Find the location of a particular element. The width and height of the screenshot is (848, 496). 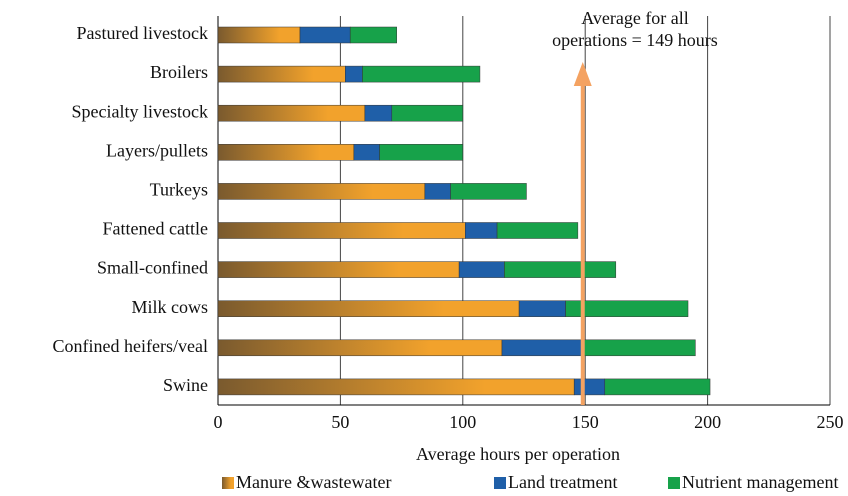

y-tick-label: Swine is located at coordinates (185, 385).